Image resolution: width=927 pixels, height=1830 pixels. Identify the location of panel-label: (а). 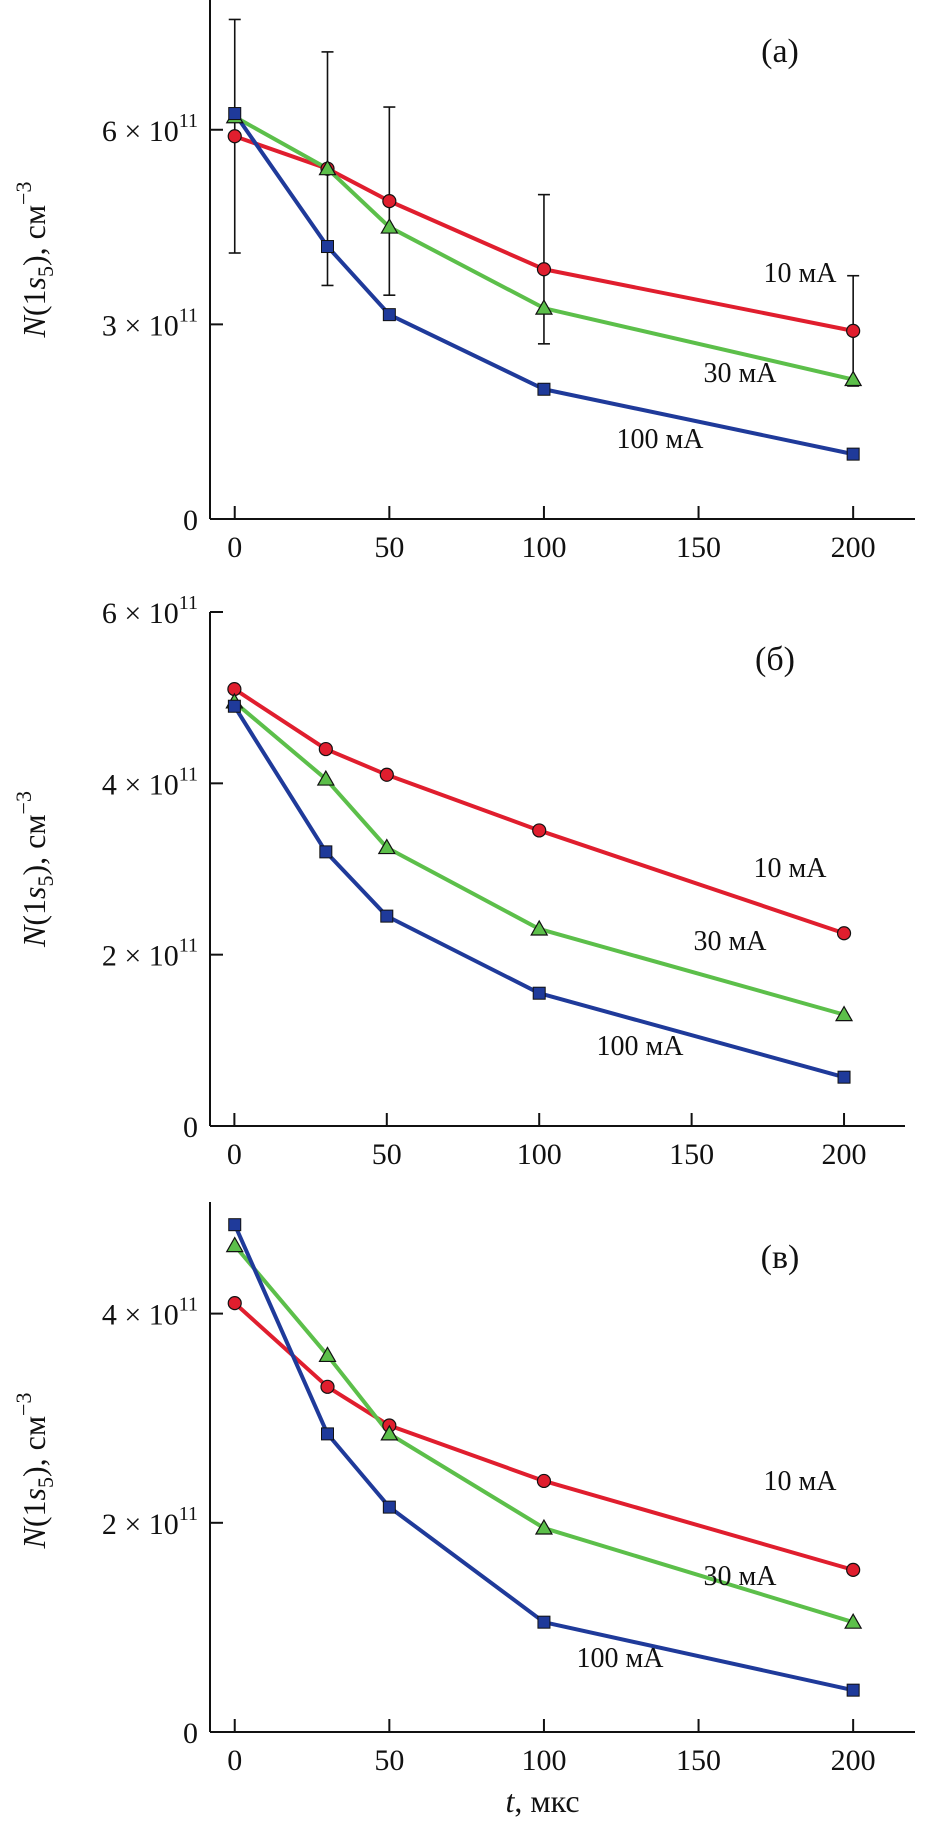
(780, 51).